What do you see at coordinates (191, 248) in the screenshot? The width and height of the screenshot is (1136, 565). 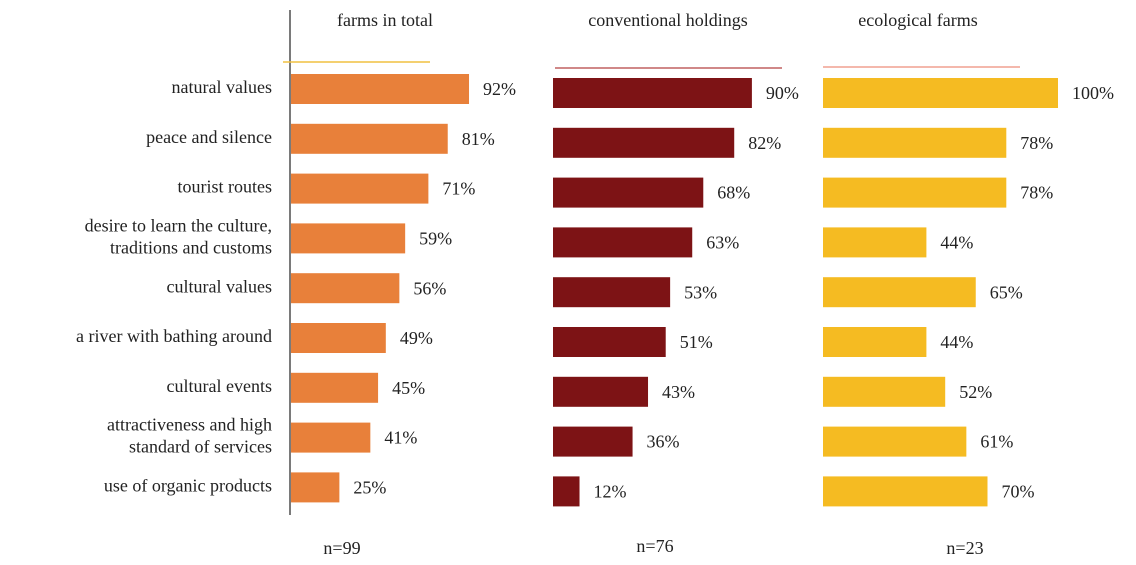 I see `category-label: traditions and customs` at bounding box center [191, 248].